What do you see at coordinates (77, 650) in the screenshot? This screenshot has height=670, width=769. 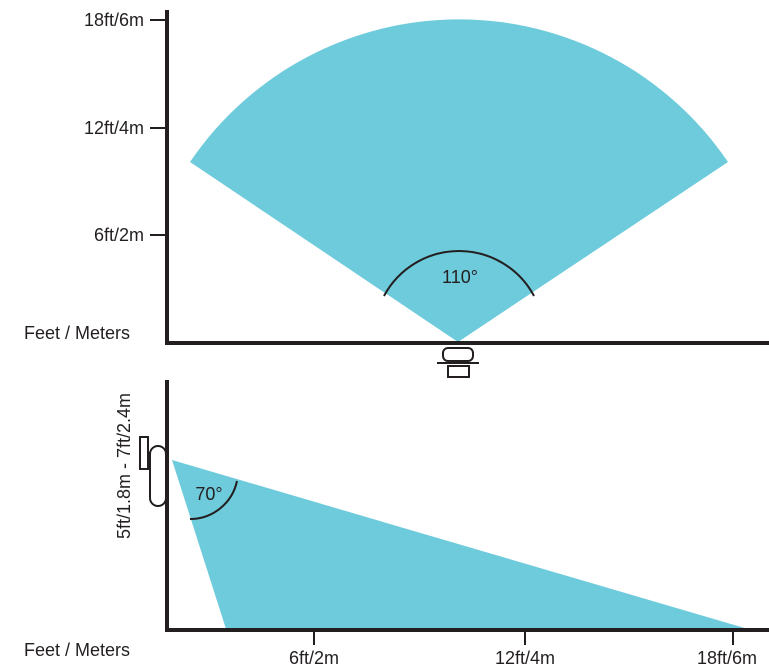 I see `side-axis-title: Feet / Meters` at bounding box center [77, 650].